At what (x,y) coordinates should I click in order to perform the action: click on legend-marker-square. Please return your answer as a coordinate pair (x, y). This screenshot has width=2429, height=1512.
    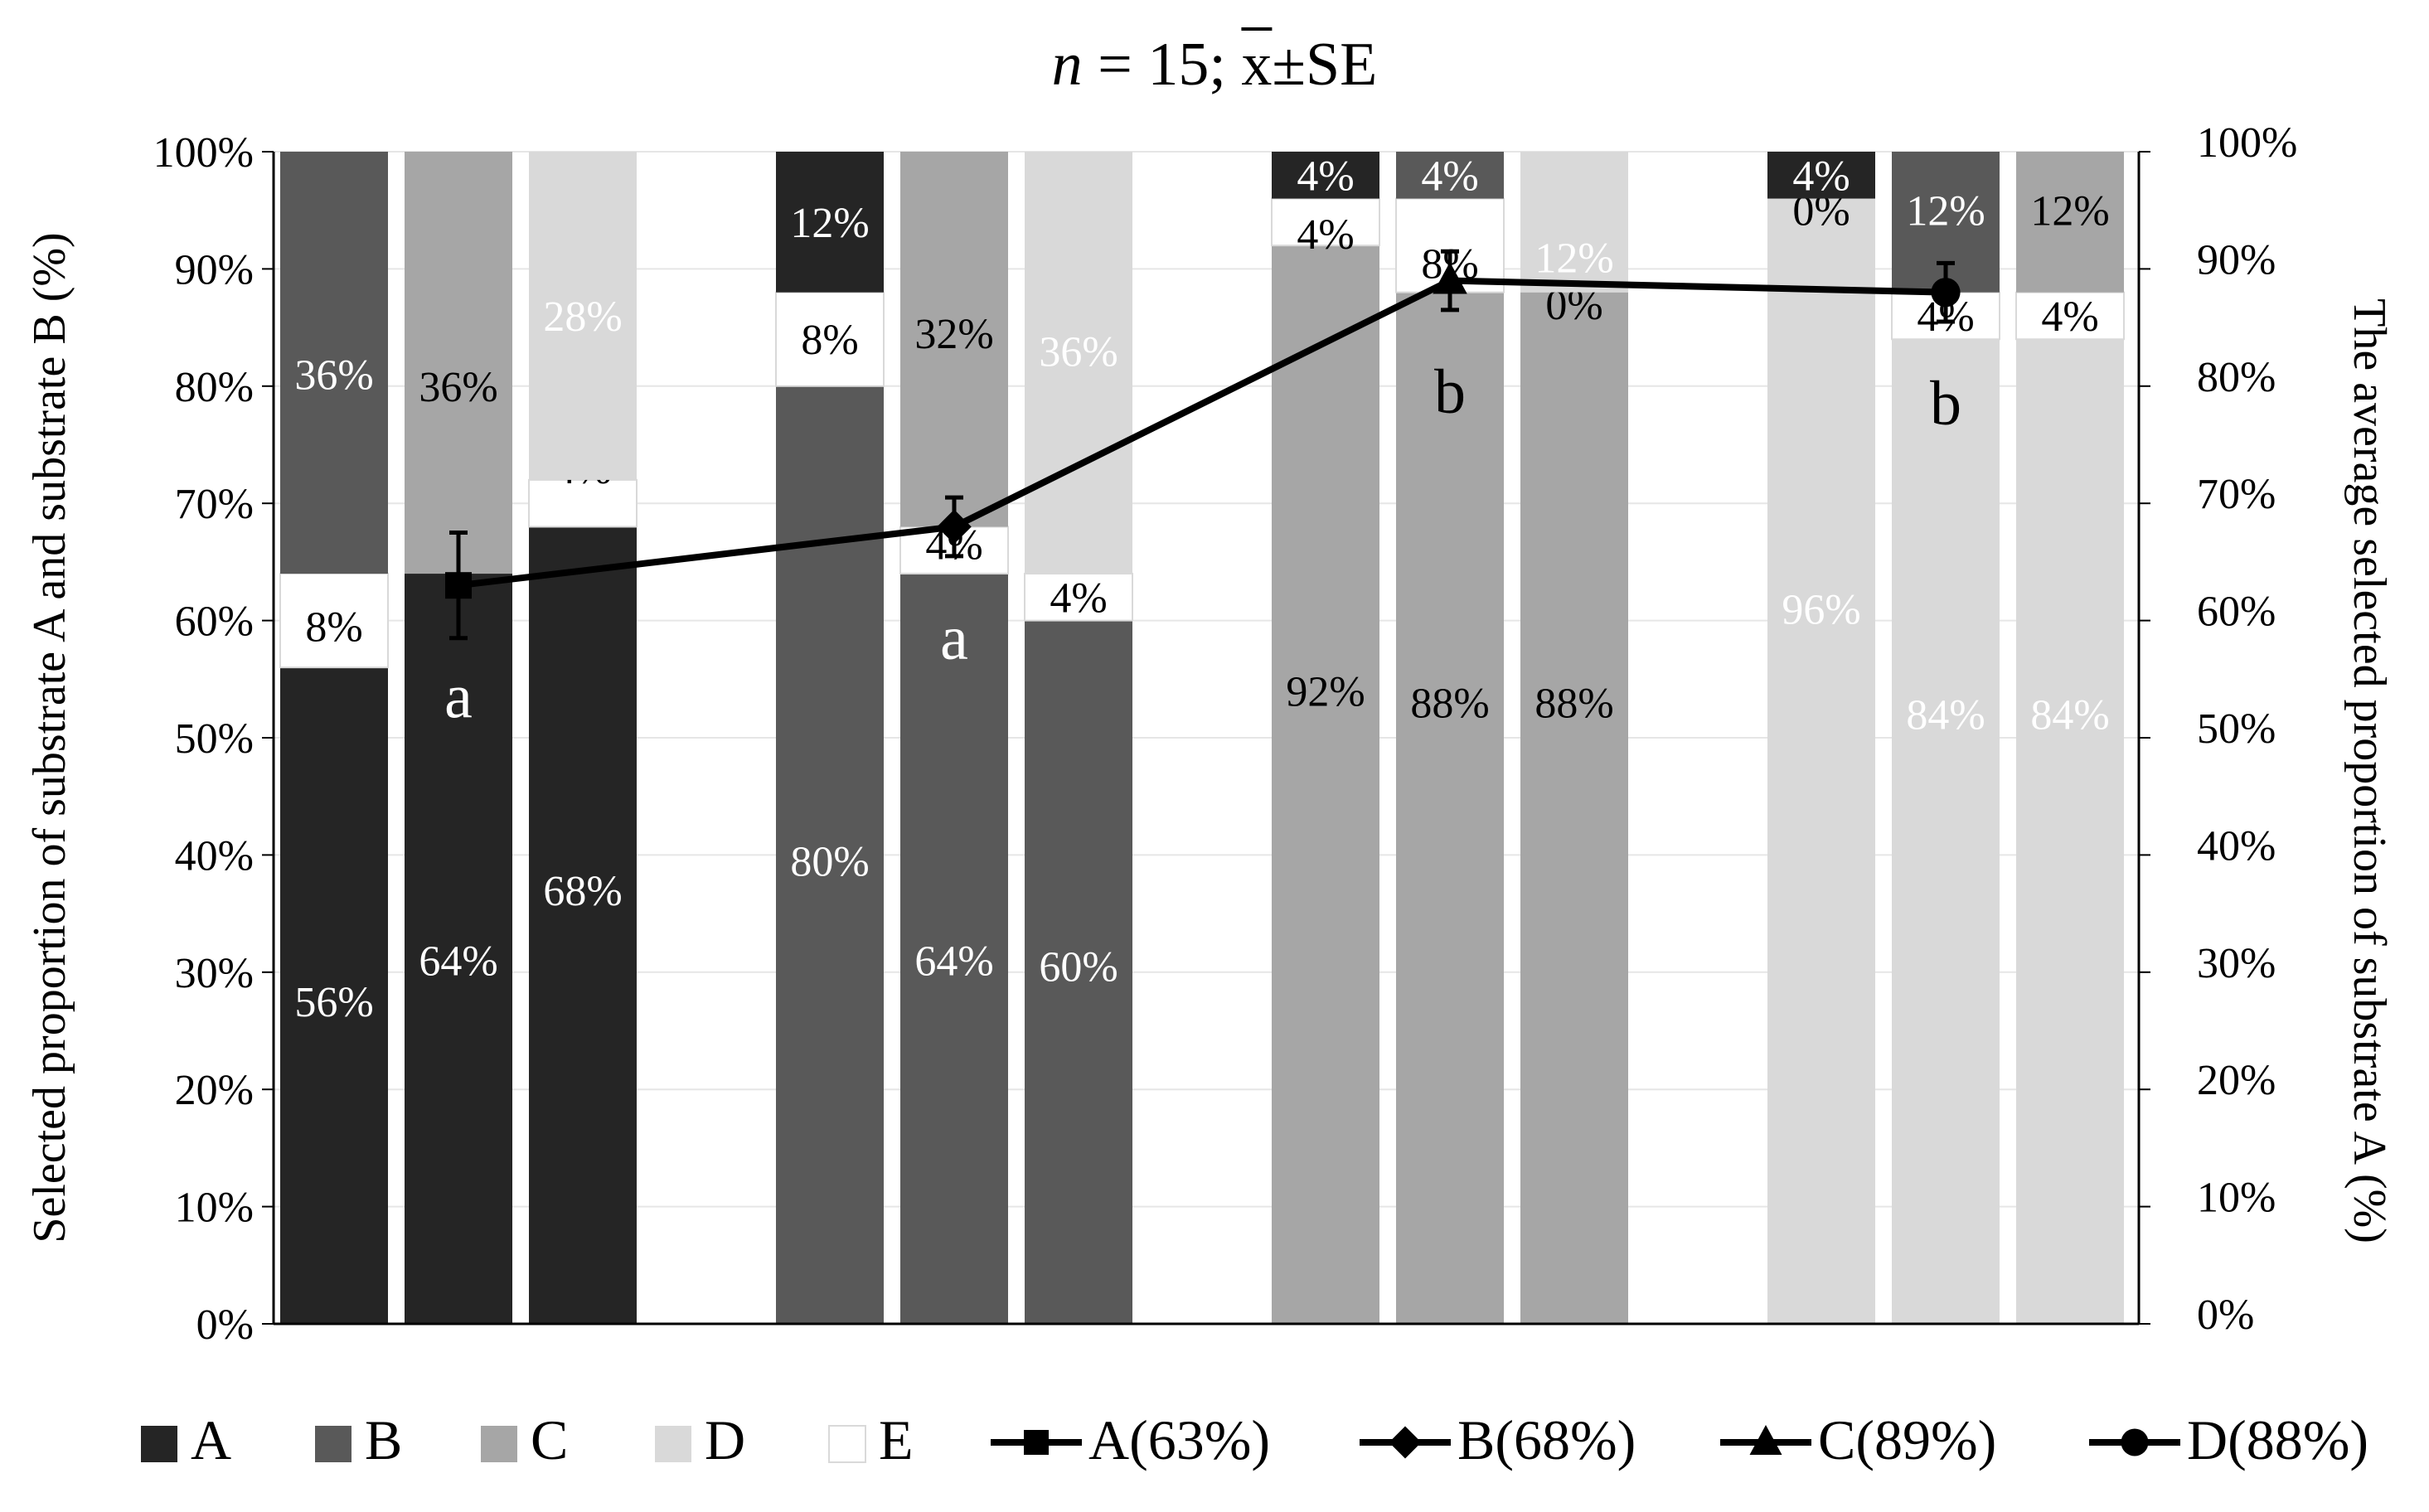
    Looking at the image, I should click on (1036, 1442).